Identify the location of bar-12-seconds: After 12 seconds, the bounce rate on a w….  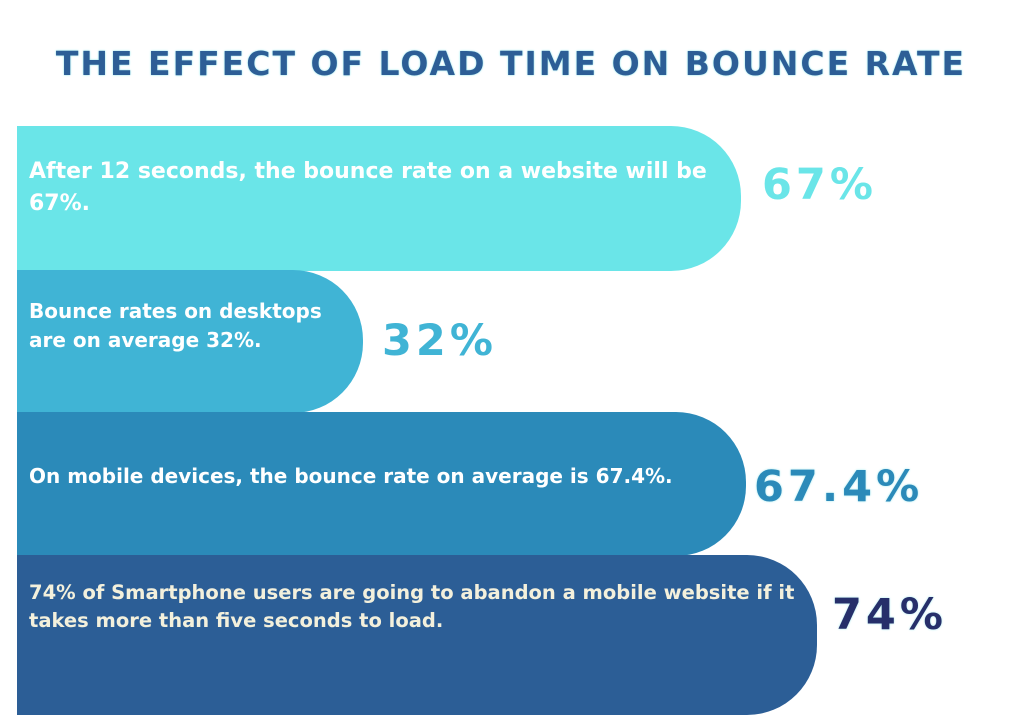
(379, 198).